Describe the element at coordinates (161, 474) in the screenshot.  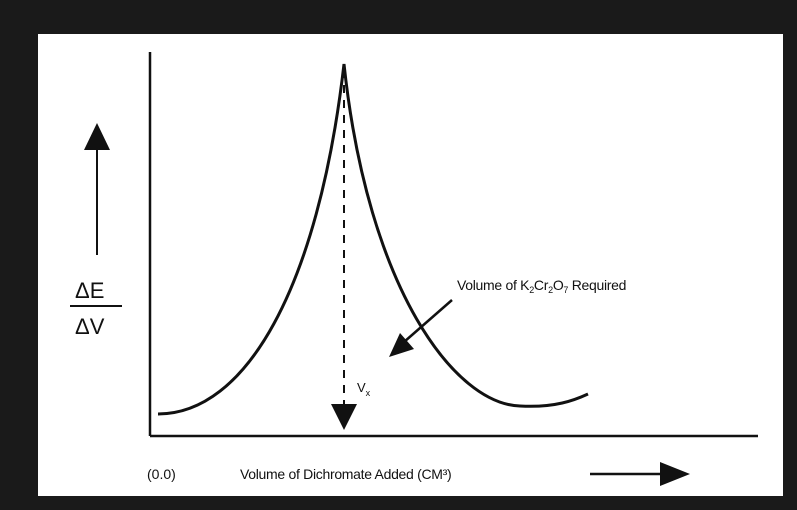
I see `x-origin-label: (0.0)` at that location.